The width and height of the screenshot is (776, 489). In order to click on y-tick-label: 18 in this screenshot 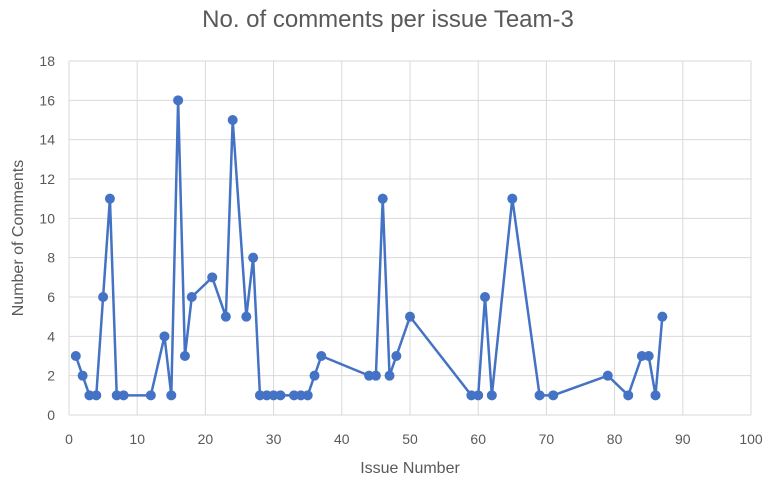, I will do `click(47, 61)`.